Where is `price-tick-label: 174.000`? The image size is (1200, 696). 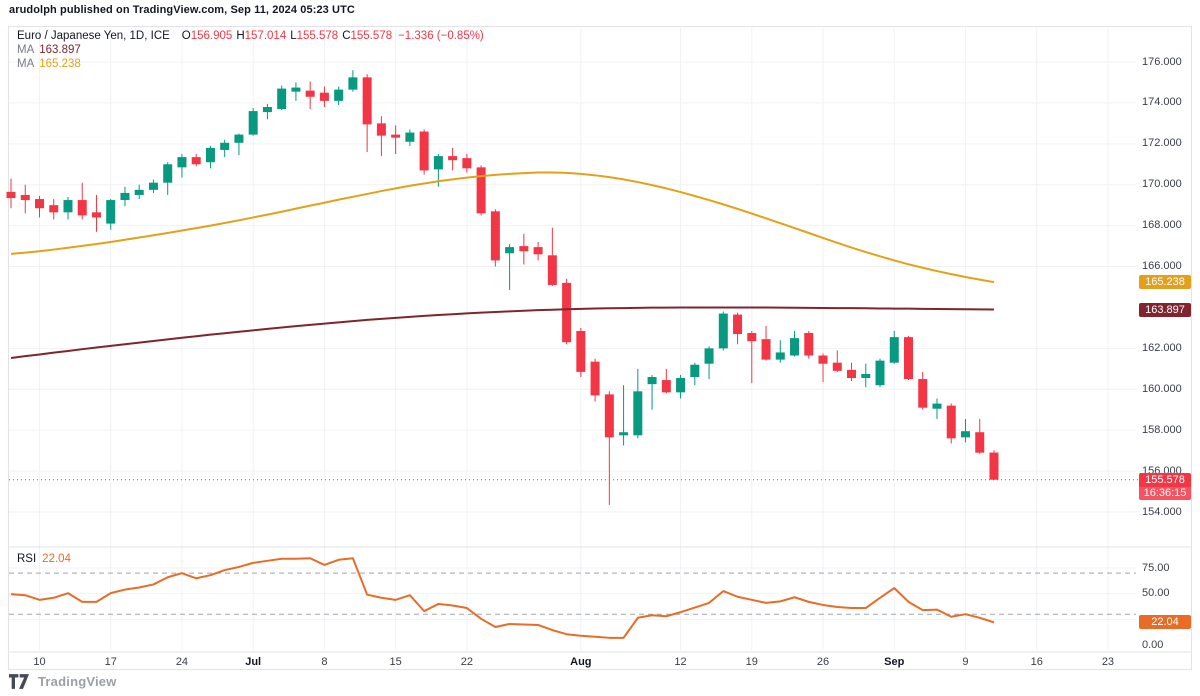
price-tick-label: 174.000 is located at coordinates (1162, 102).